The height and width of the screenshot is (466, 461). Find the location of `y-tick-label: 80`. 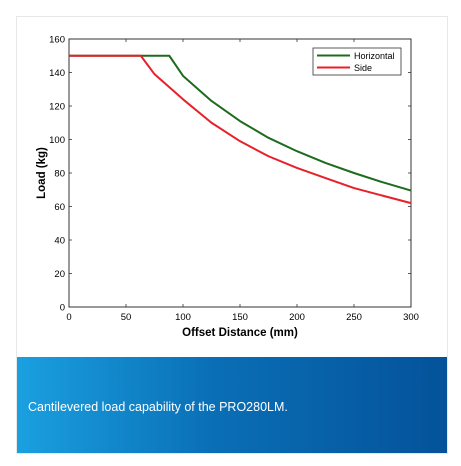

y-tick-label: 80 is located at coordinates (59, 174).